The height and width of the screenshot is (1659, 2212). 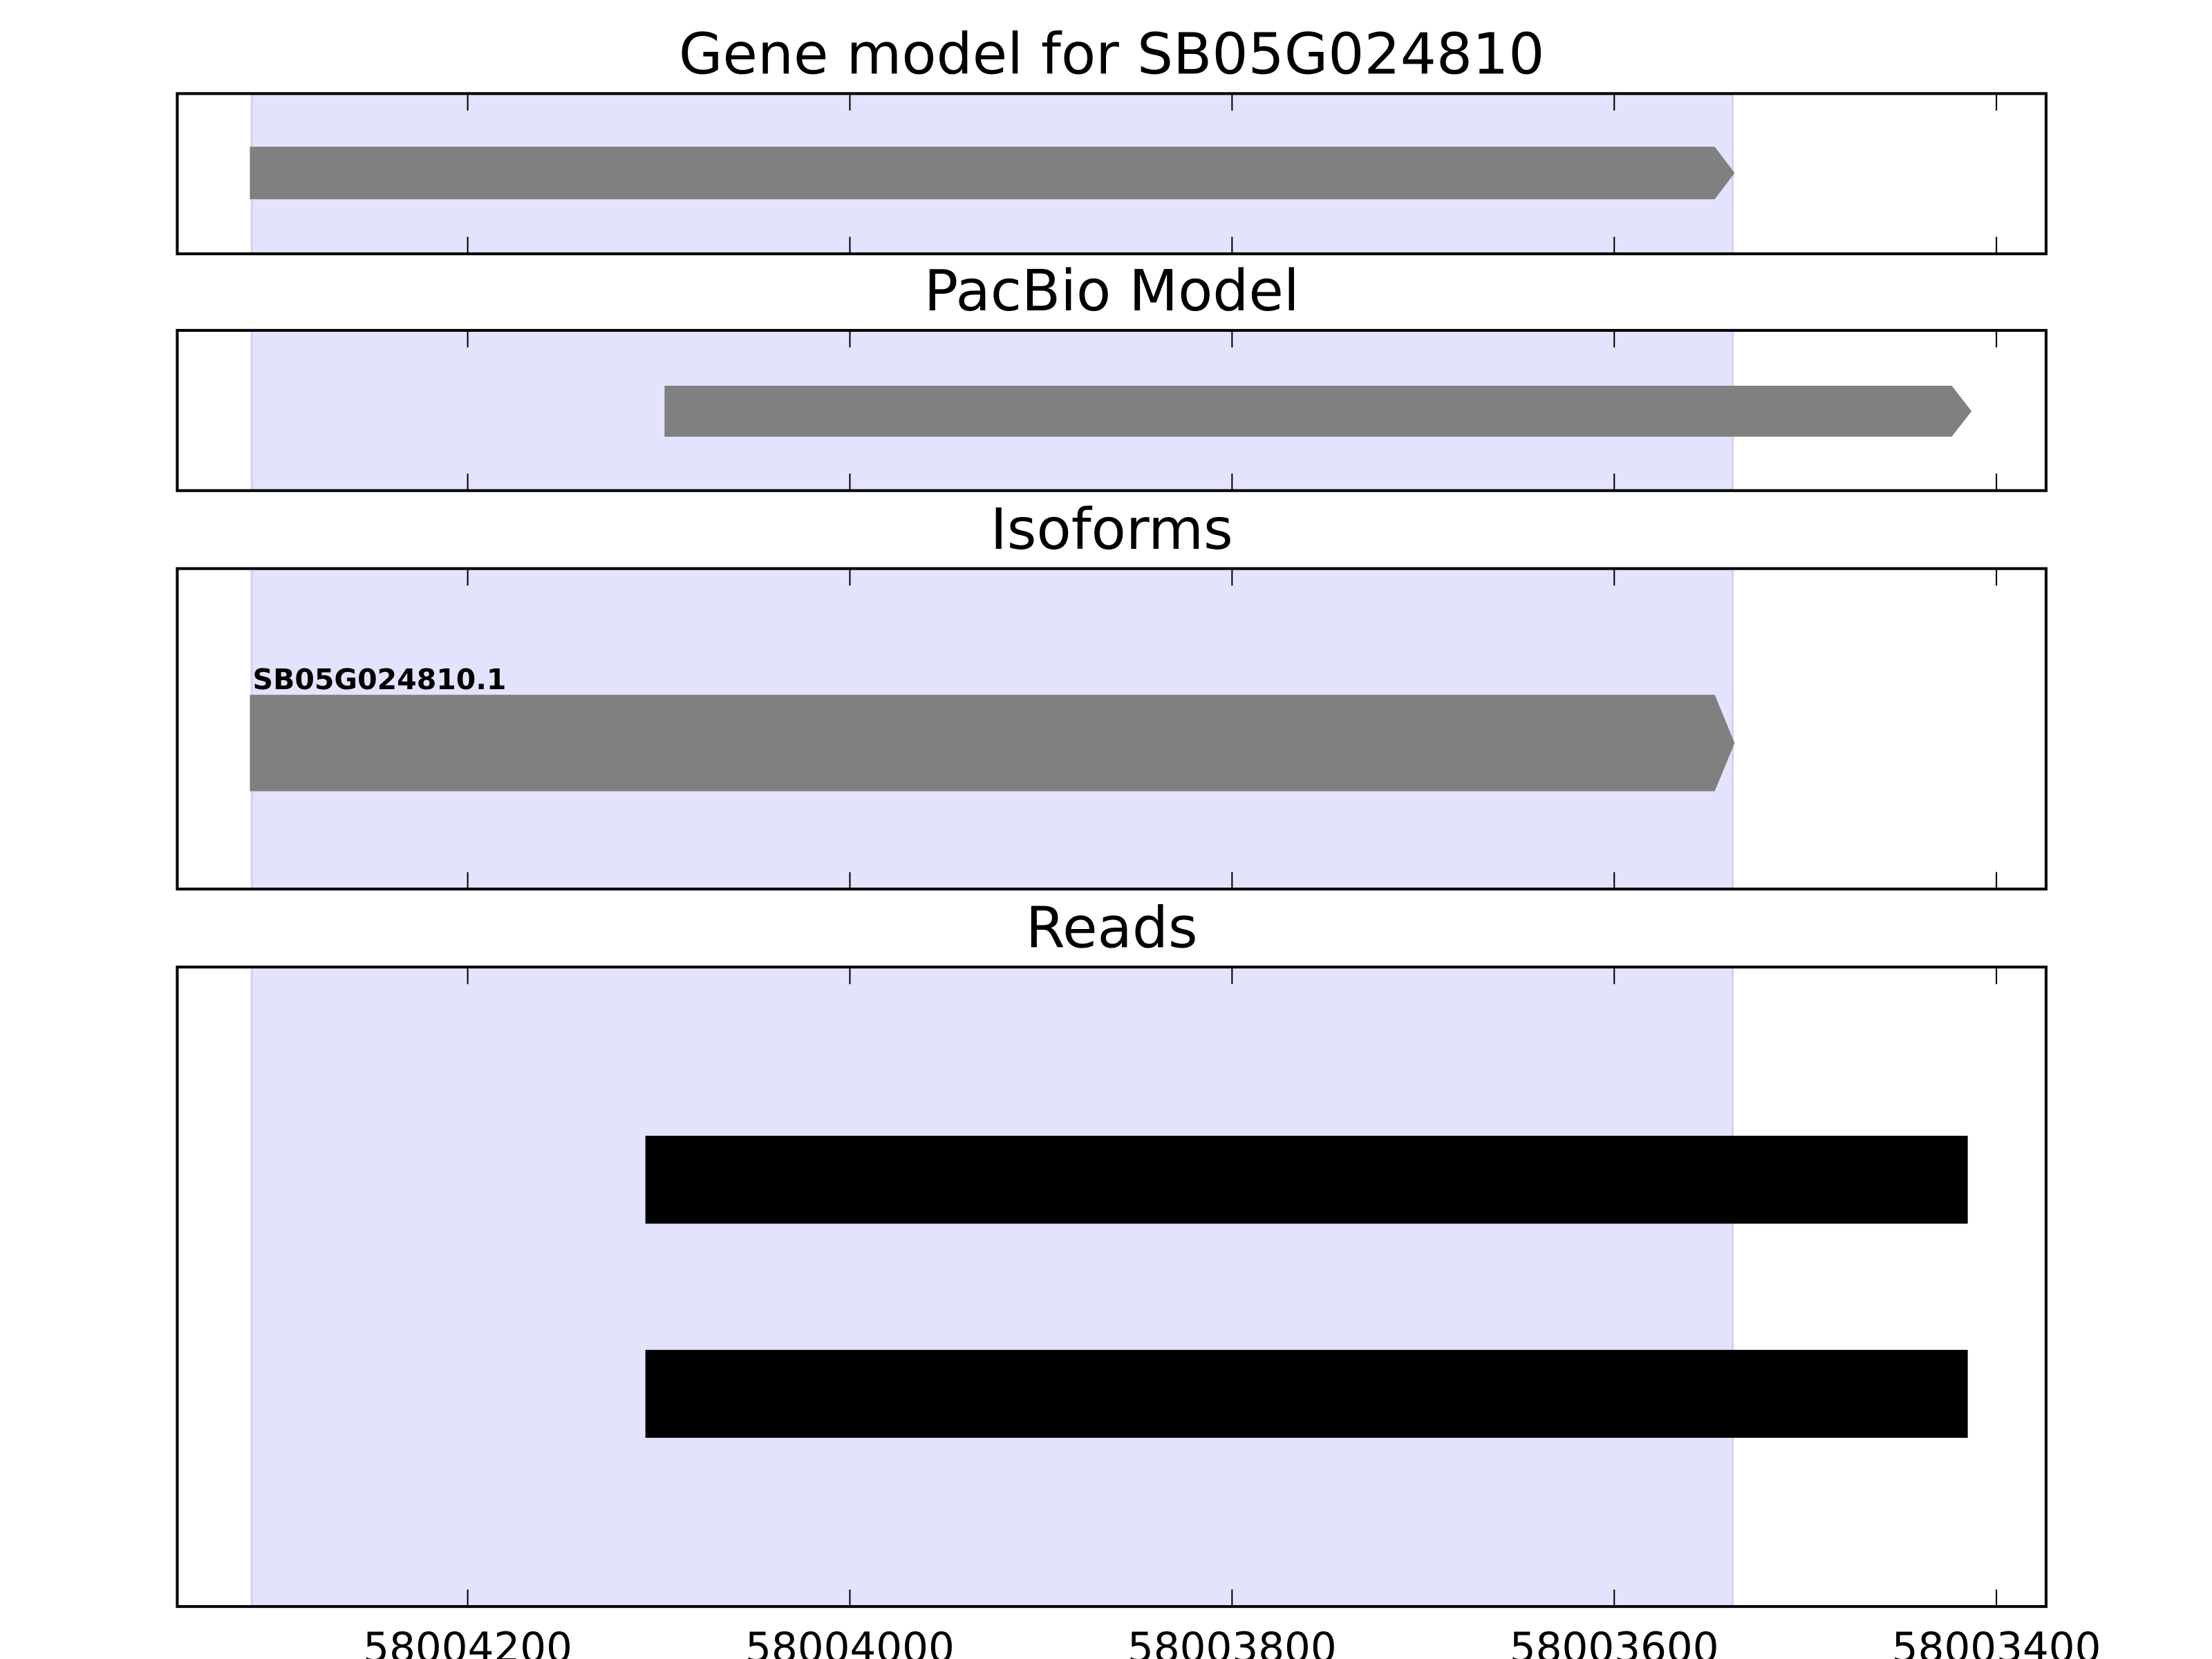 What do you see at coordinates (467, 1642) in the screenshot?
I see `x-tick-label: 58004200` at bounding box center [467, 1642].